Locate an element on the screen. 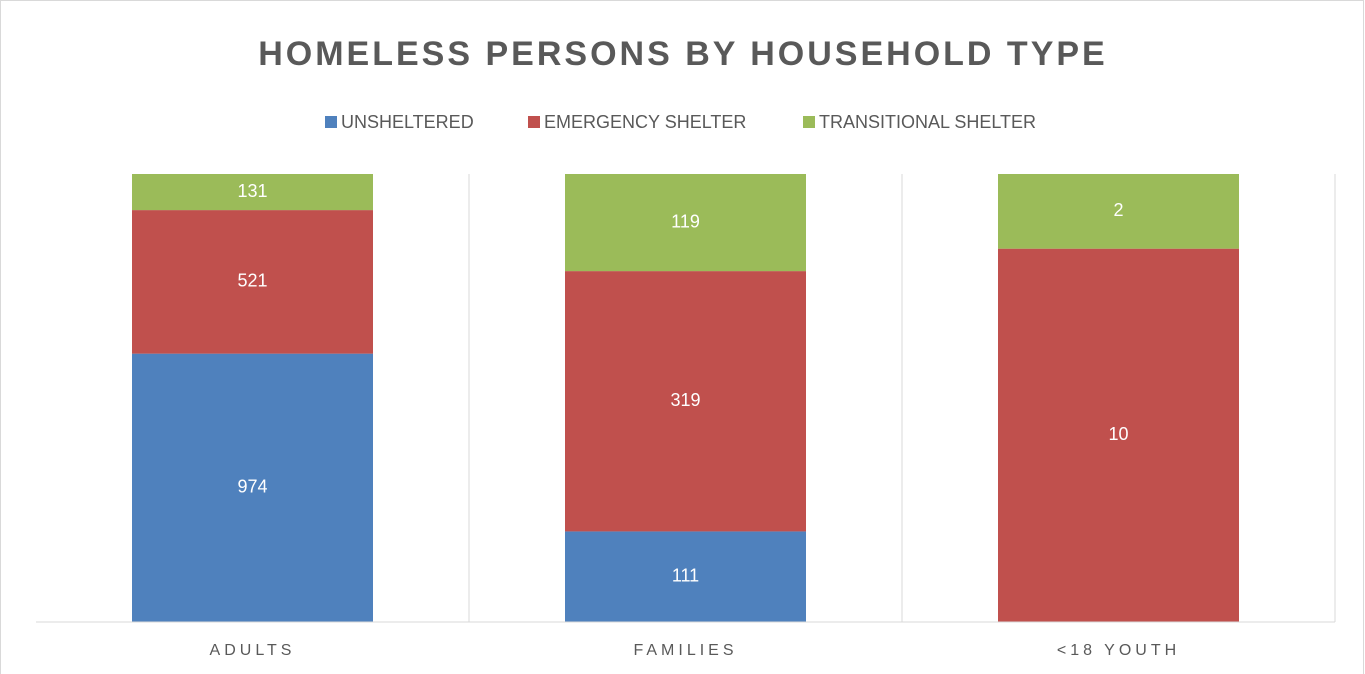 This screenshot has height=674, width=1365. data-label: 119 is located at coordinates (685, 221).